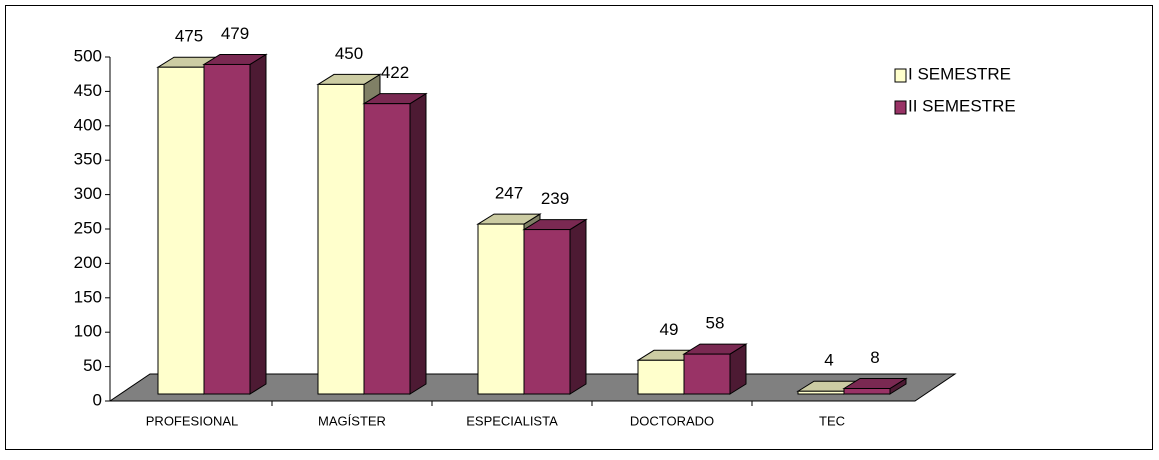  I want to click on x-tick-label: ESPECIALISTA, so click(512, 420).